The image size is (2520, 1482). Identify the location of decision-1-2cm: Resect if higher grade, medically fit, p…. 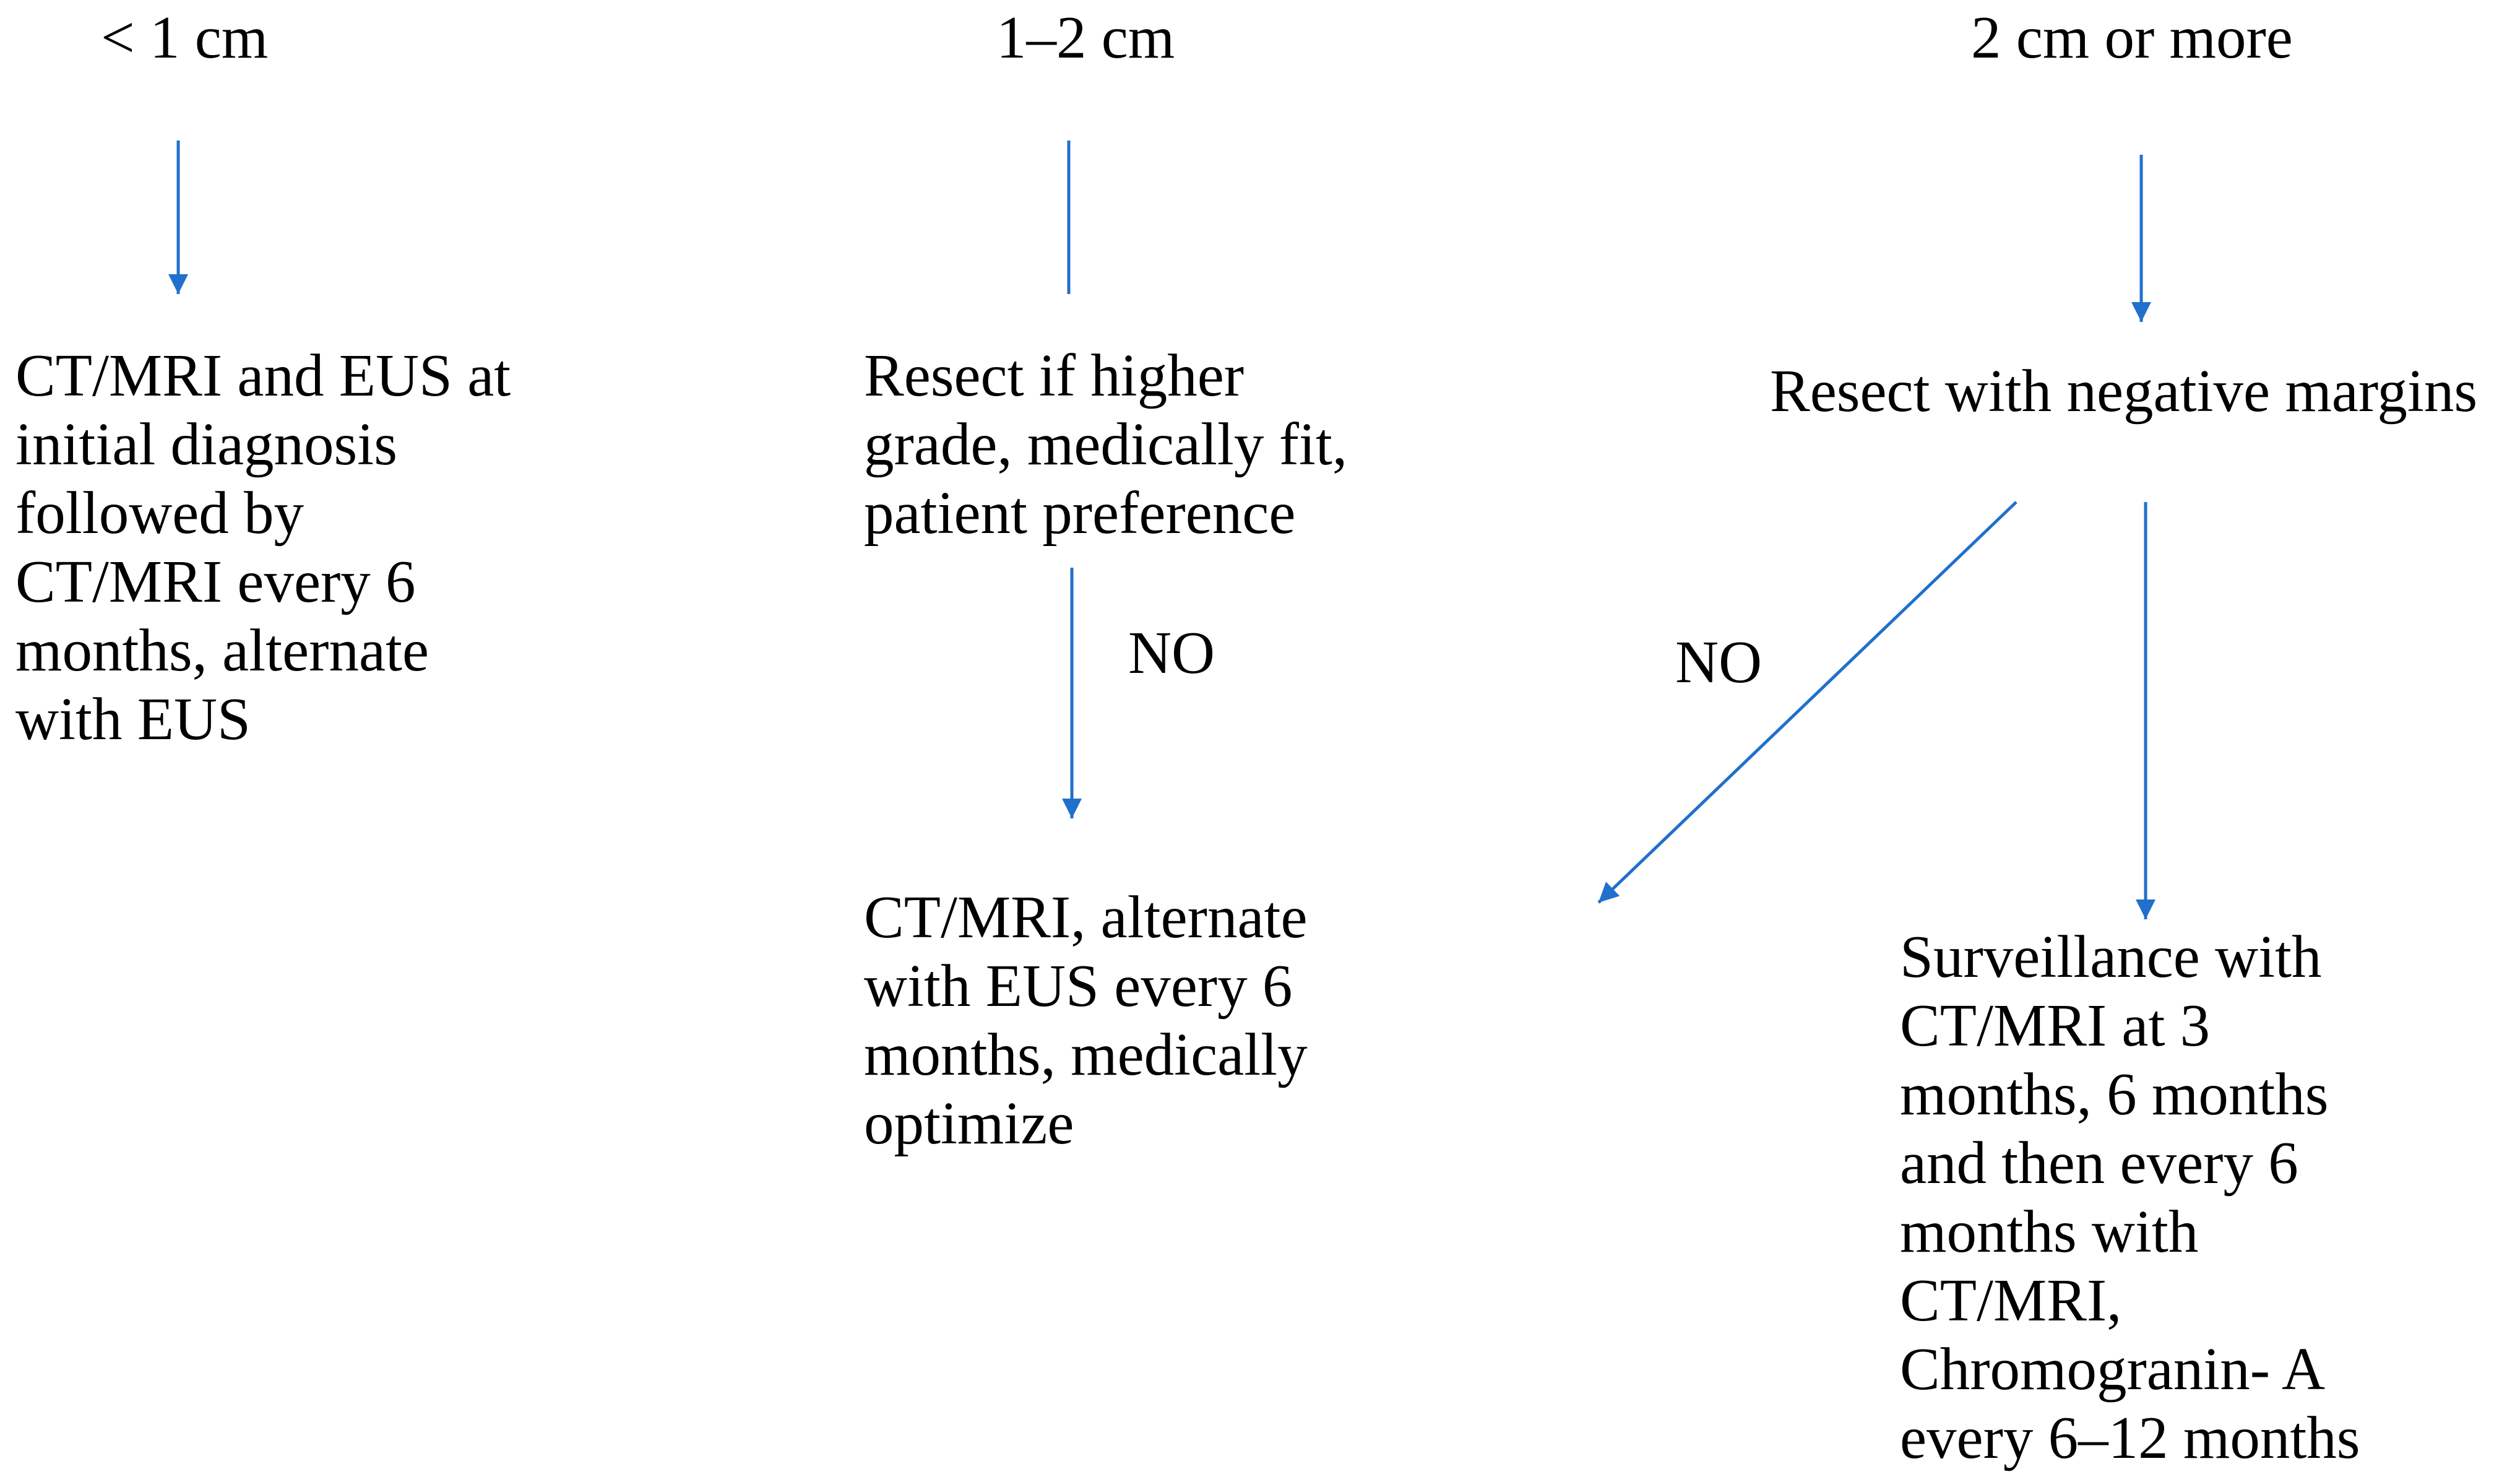
(1106, 444).